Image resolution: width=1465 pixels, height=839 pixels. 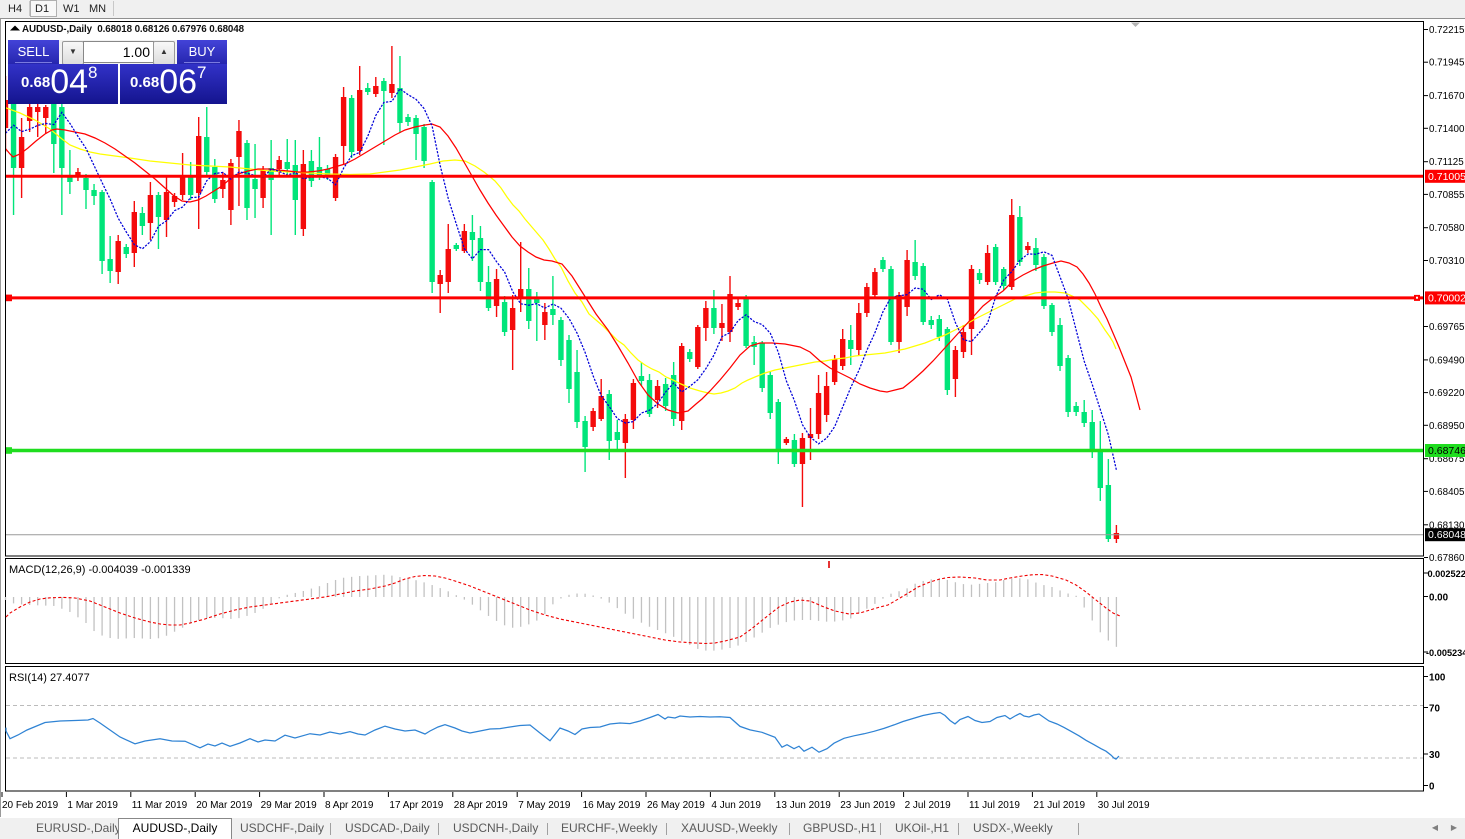 What do you see at coordinates (224, 805) in the screenshot?
I see `svg-text: 20 Mar 2019` at bounding box center [224, 805].